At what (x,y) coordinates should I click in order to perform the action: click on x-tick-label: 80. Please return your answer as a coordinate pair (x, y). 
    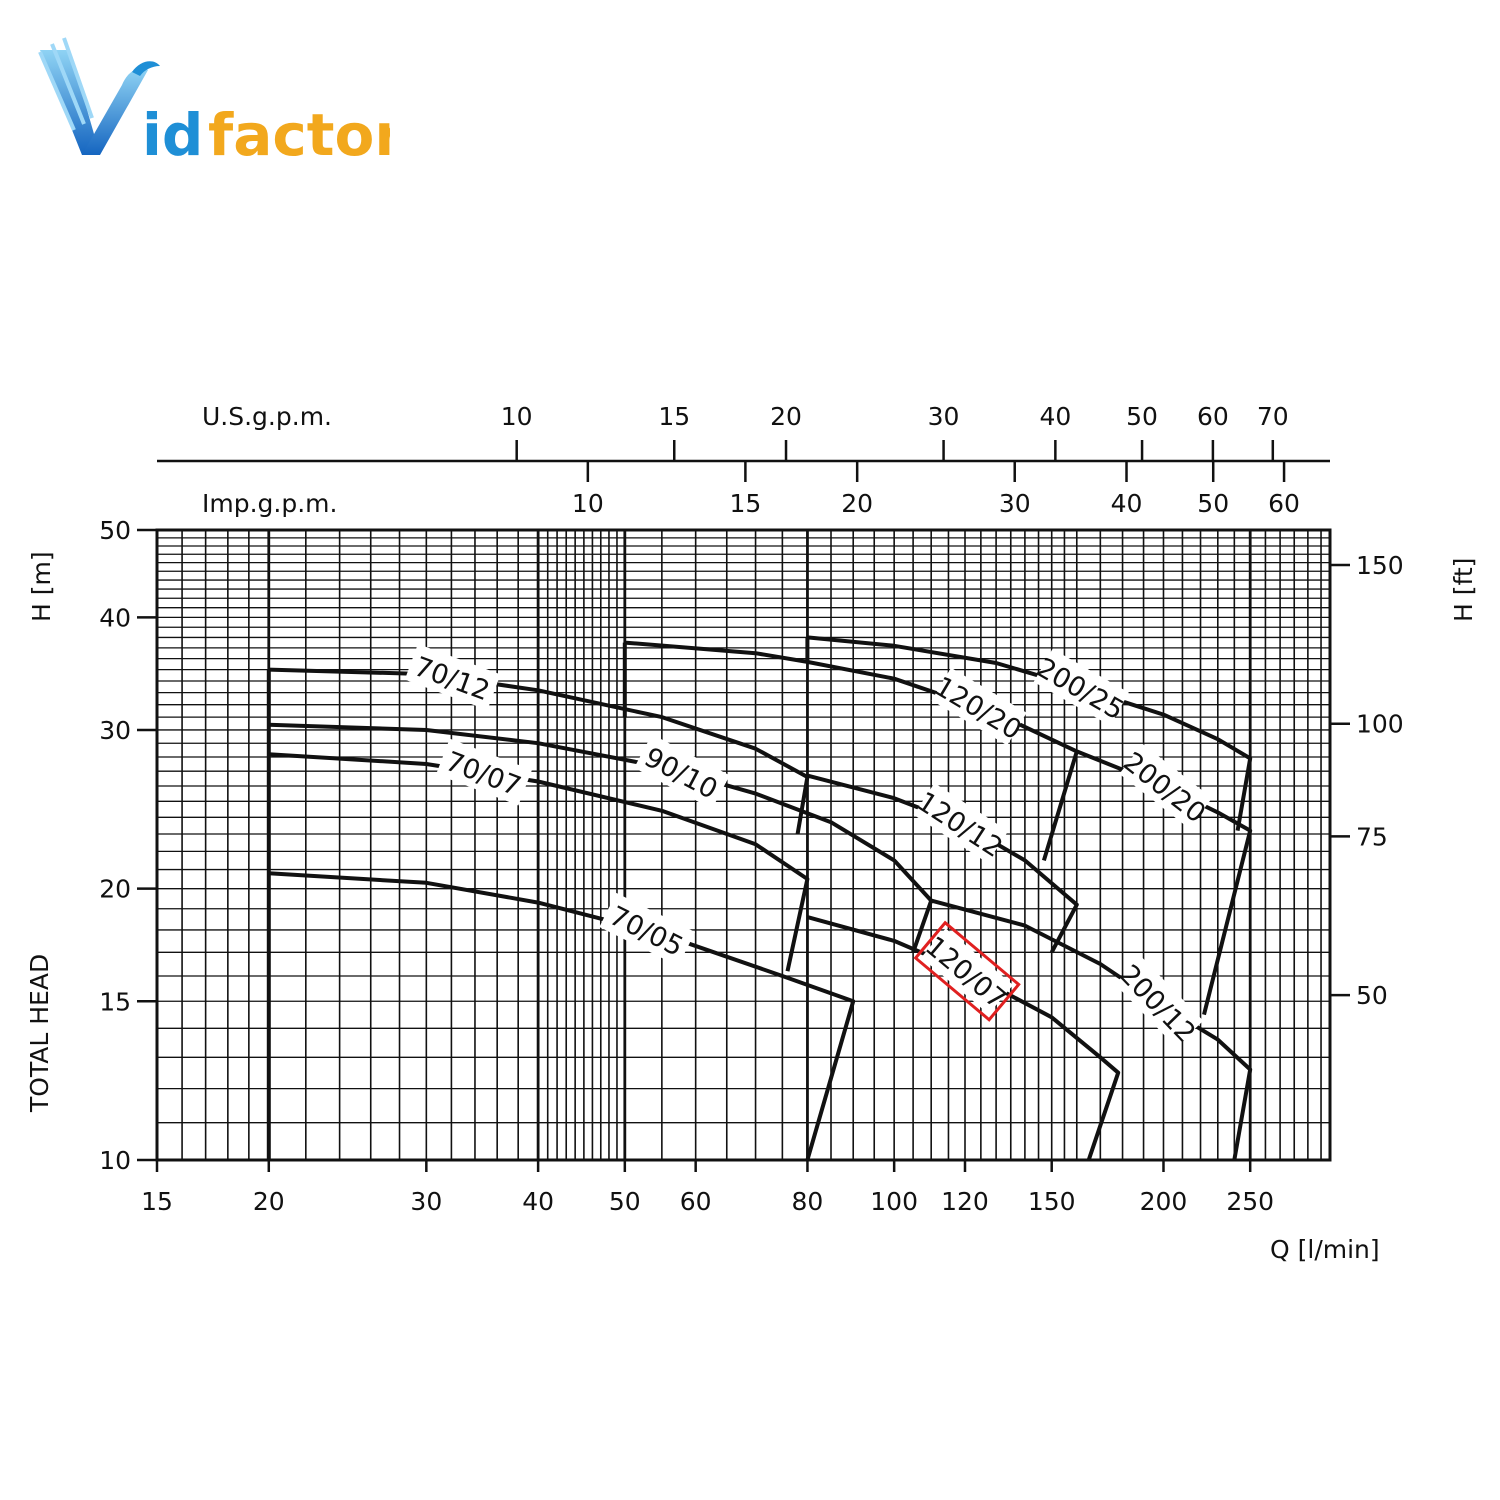
    Looking at the image, I should click on (808, 1201).